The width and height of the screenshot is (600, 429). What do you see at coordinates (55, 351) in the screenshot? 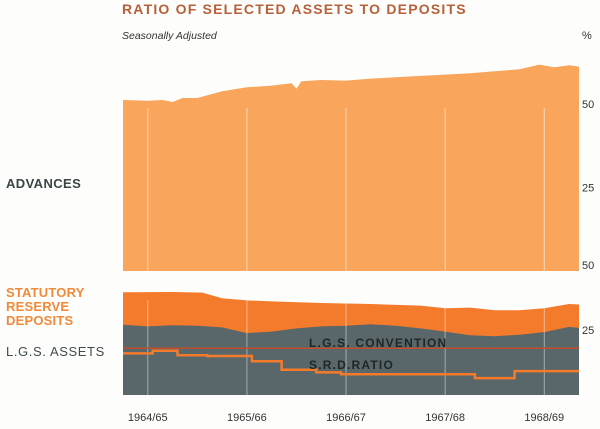
I see `lgs-label: L.G.S. ASSETS` at bounding box center [55, 351].